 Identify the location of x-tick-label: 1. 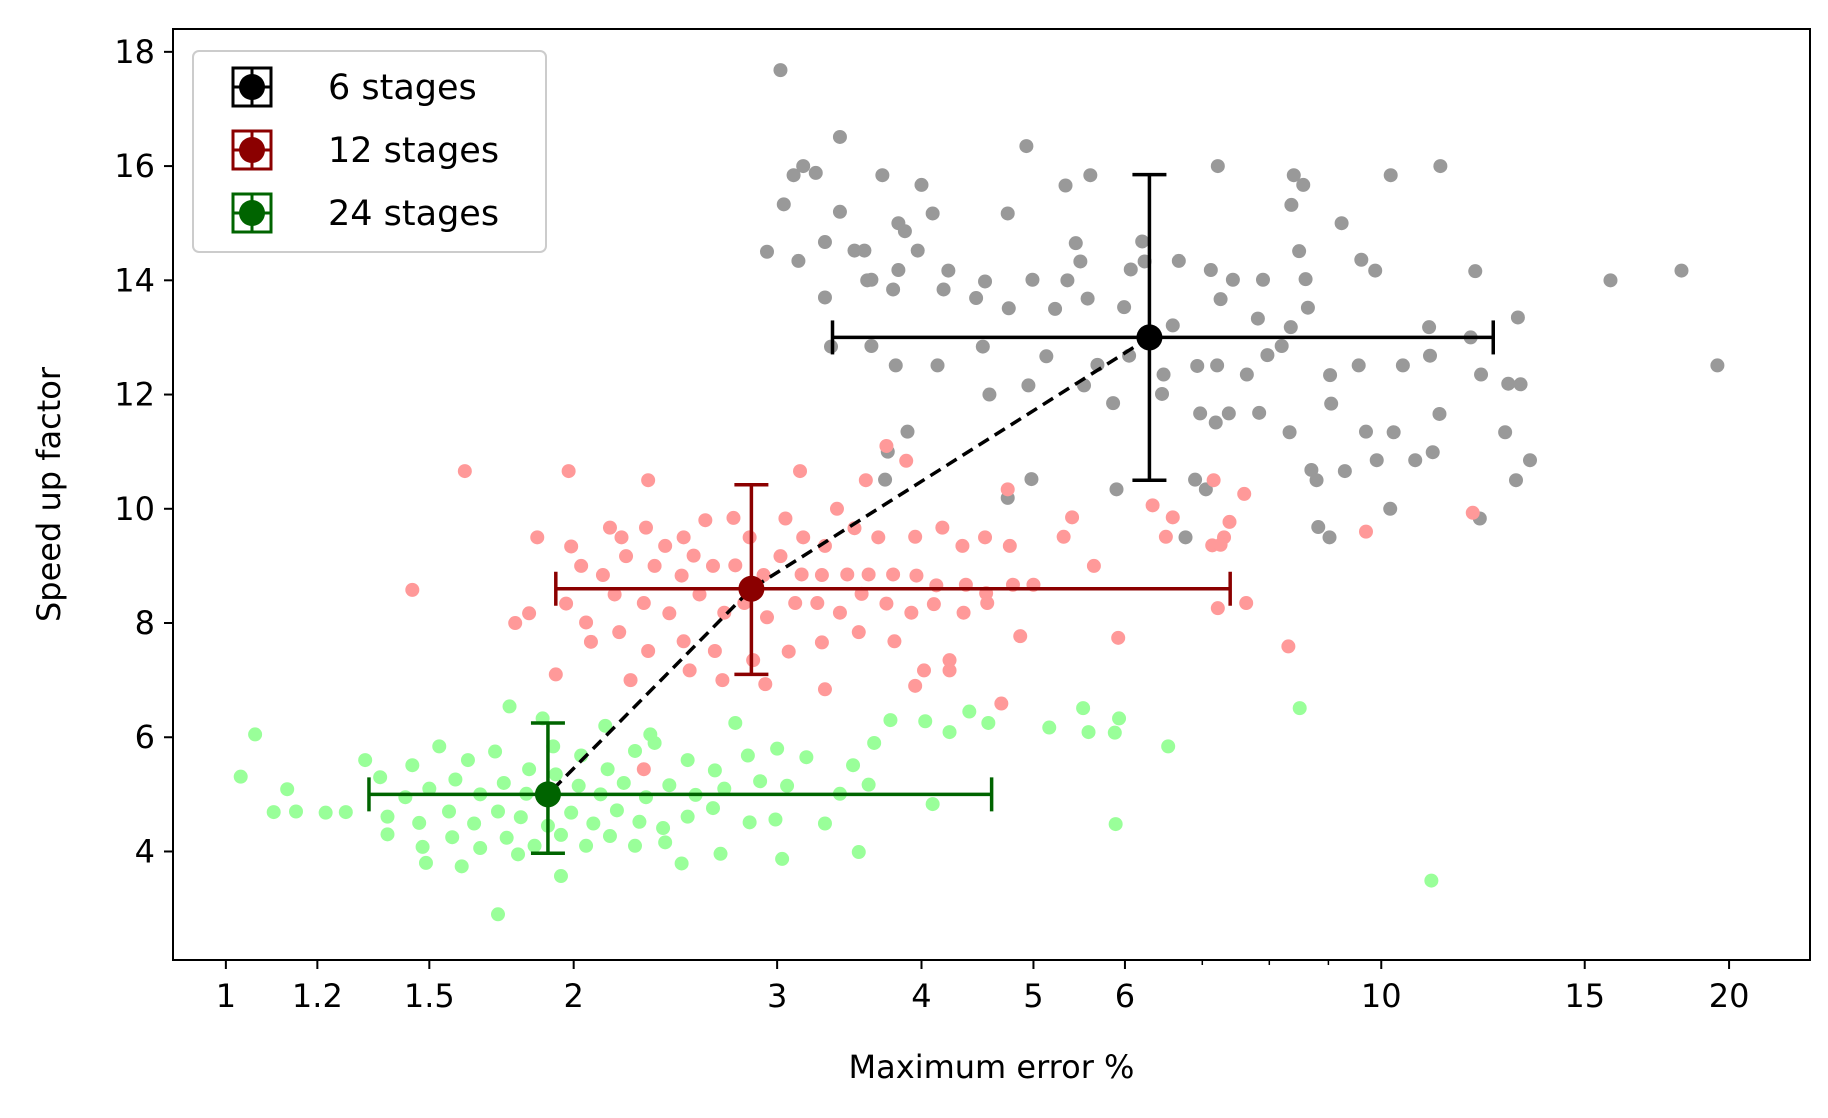
(226, 996).